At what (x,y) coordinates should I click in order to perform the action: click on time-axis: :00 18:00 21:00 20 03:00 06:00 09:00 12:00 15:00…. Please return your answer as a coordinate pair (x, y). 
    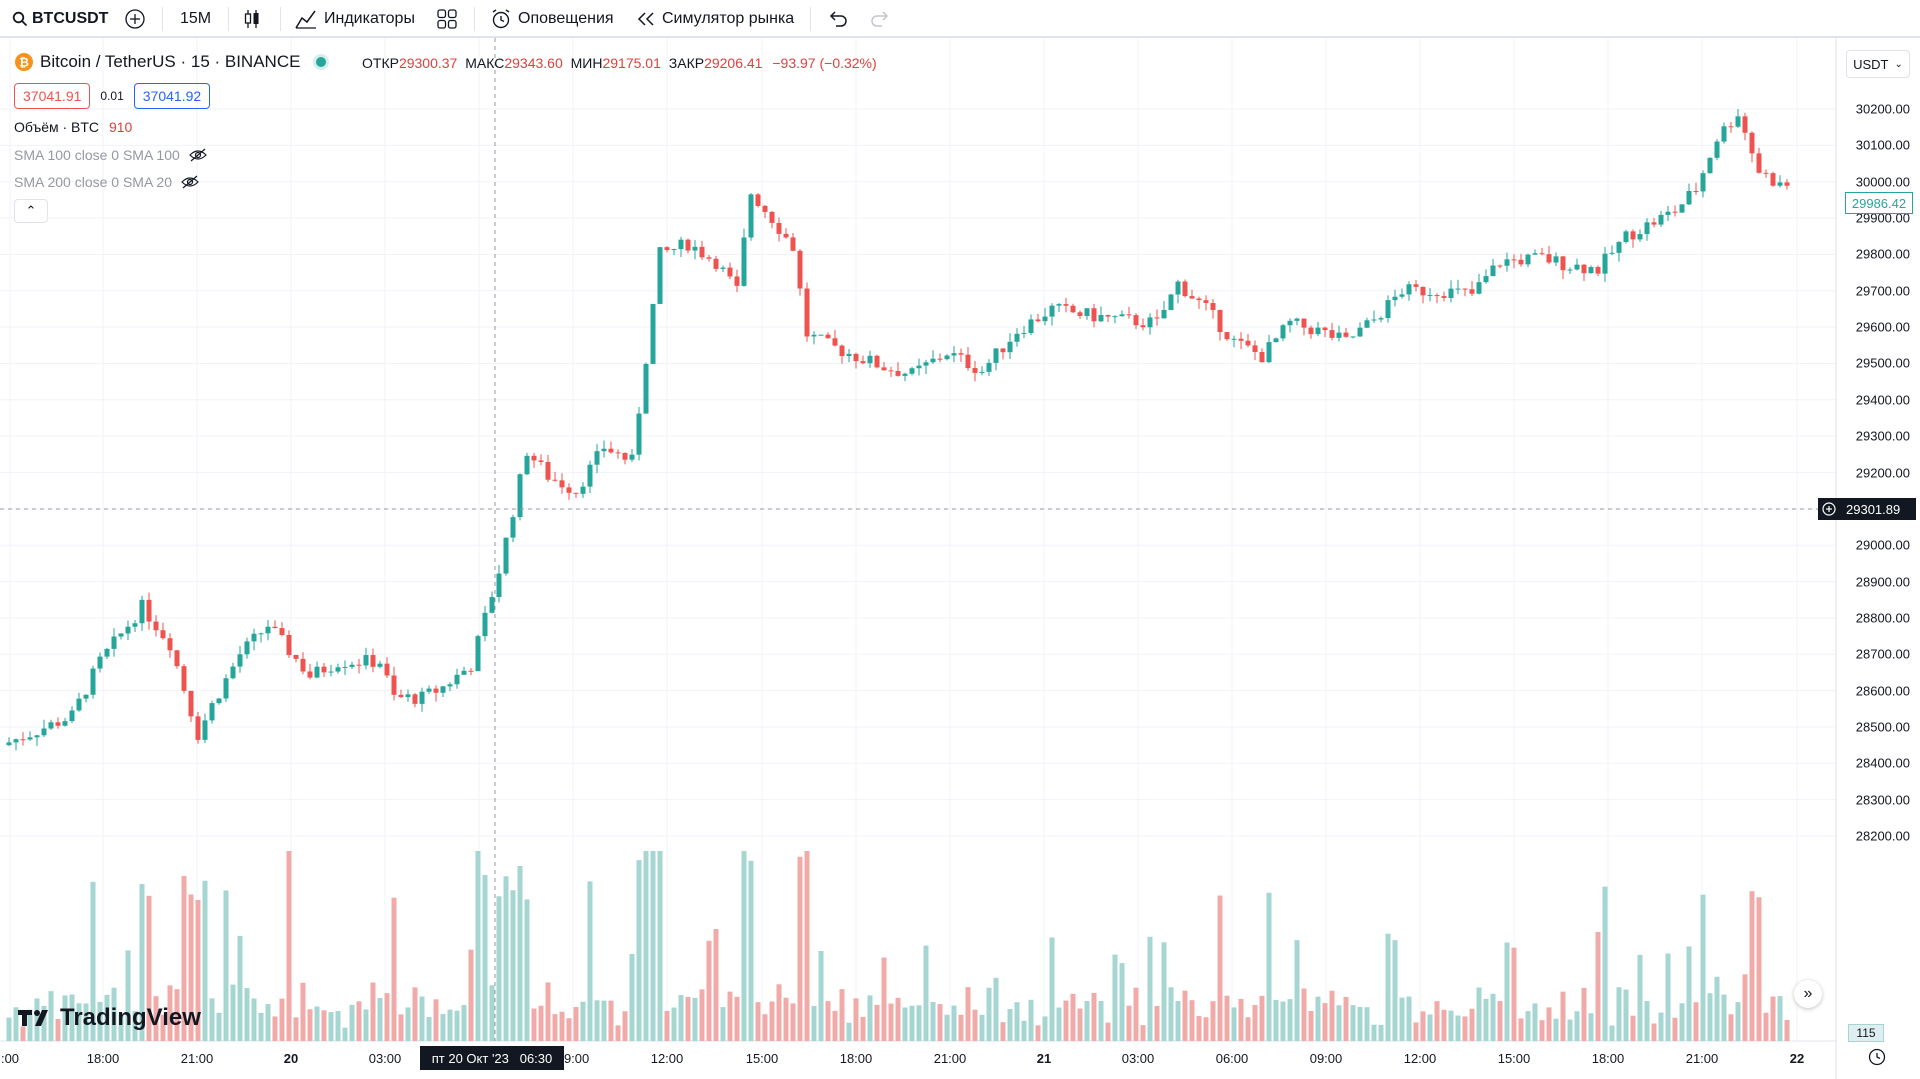
    Looking at the image, I should click on (918, 1060).